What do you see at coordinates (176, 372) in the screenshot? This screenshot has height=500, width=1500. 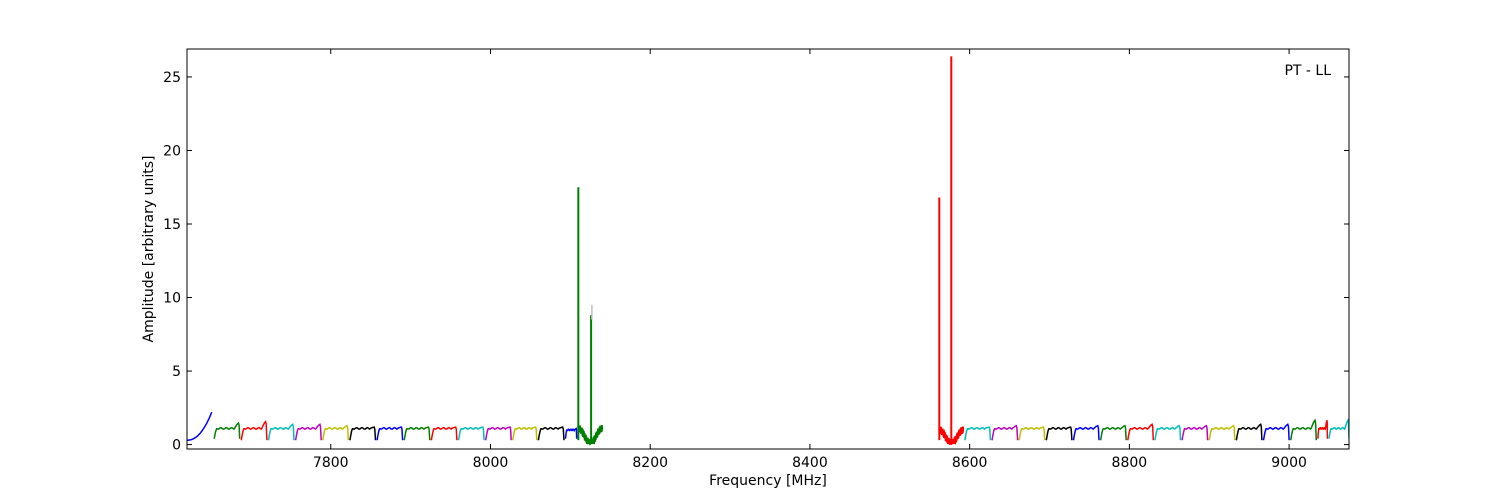 I see `y-tick-label: 5` at bounding box center [176, 372].